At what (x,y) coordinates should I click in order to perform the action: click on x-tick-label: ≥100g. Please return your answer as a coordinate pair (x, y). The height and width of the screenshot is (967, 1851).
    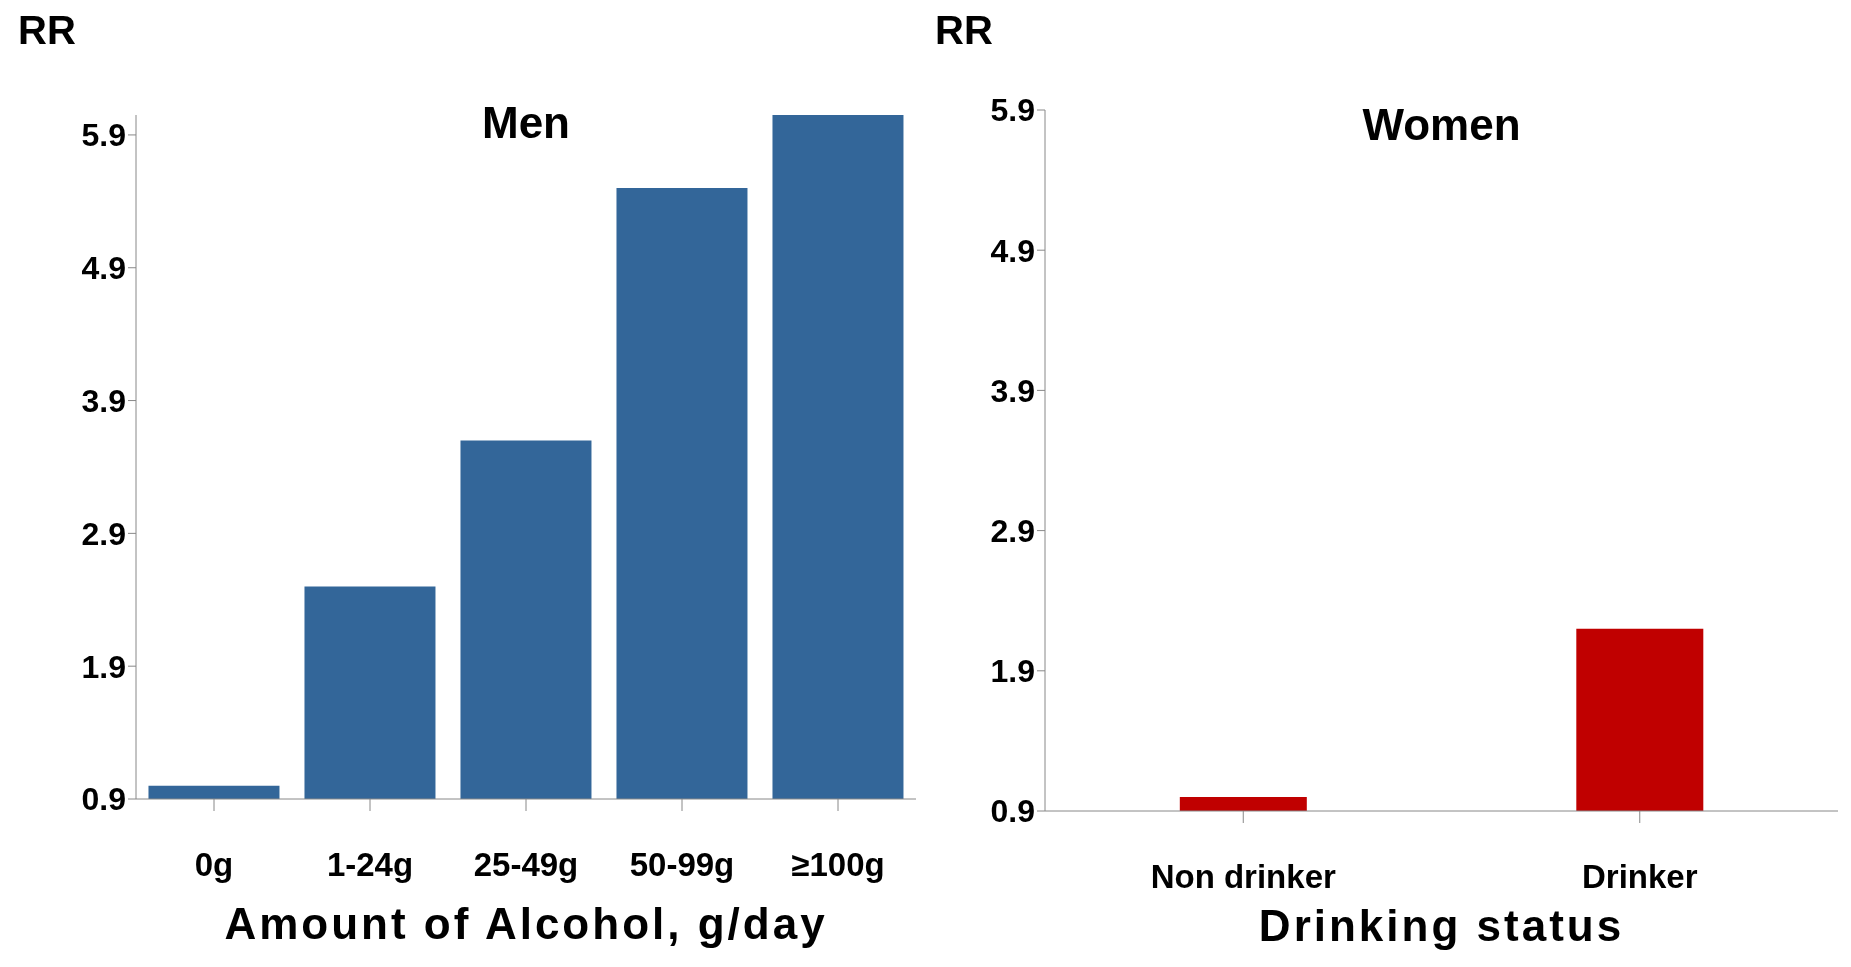
    Looking at the image, I should click on (838, 865).